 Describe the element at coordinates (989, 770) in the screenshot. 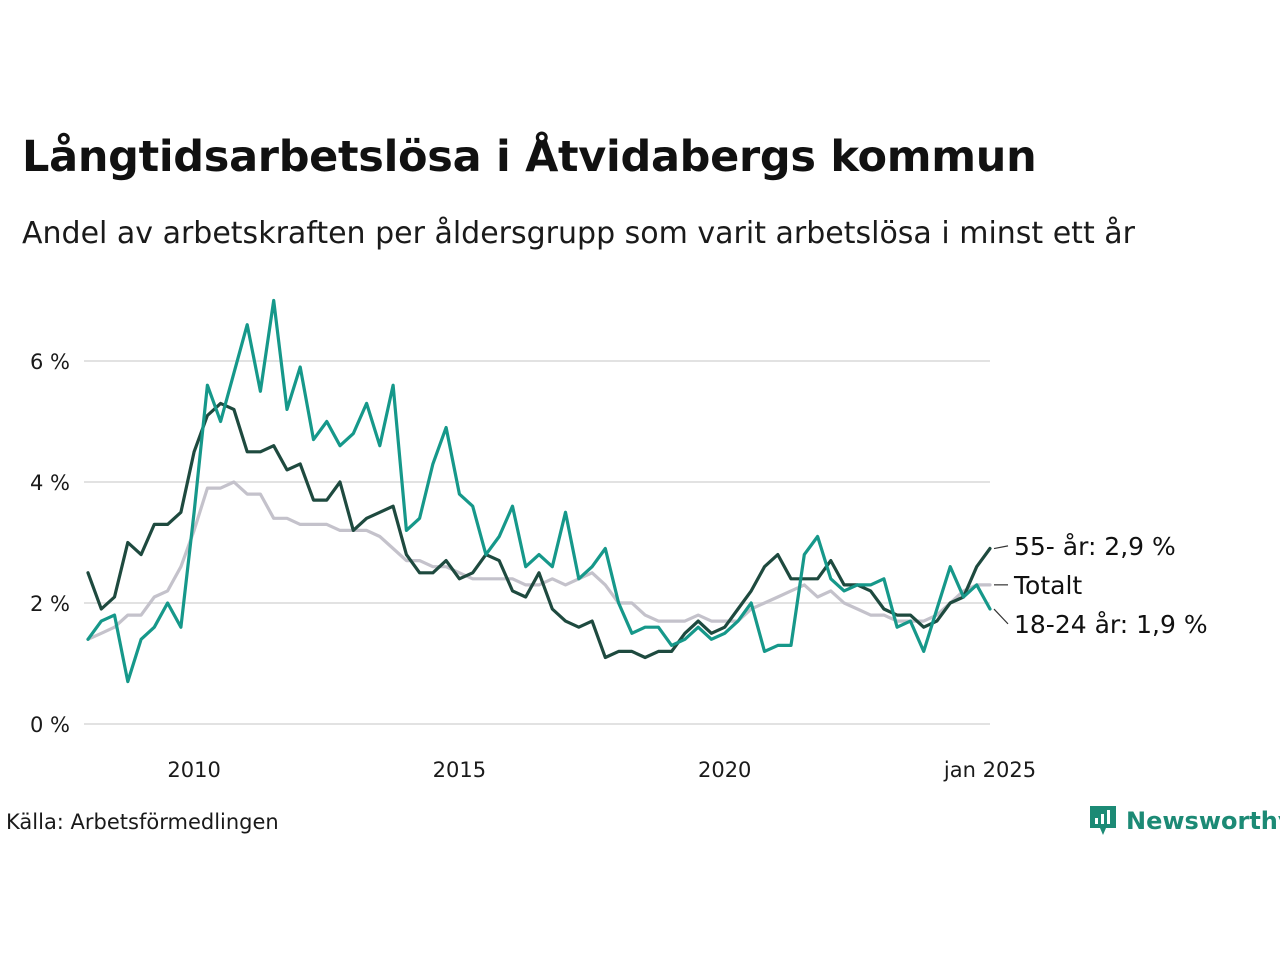

I see `x-tick-label: jan 2025` at that location.